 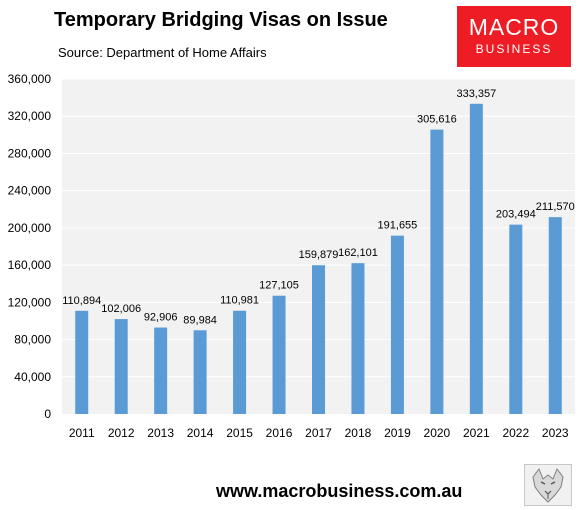 What do you see at coordinates (200, 372) in the screenshot?
I see `bar-2014` at bounding box center [200, 372].